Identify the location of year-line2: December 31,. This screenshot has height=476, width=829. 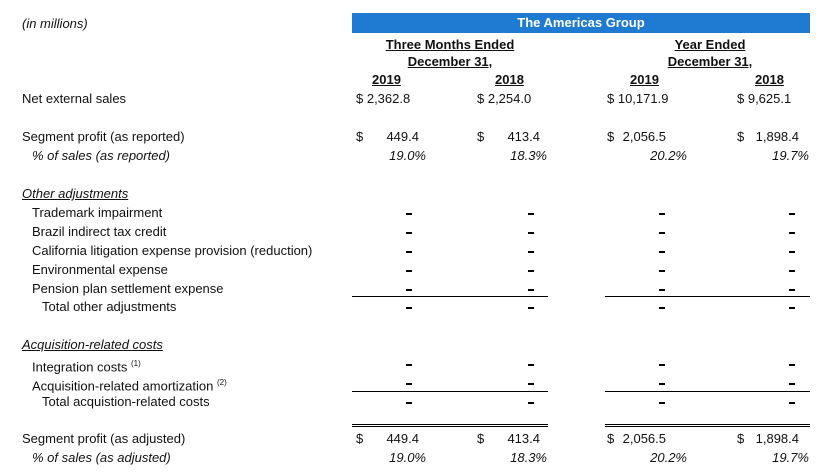
(710, 61).